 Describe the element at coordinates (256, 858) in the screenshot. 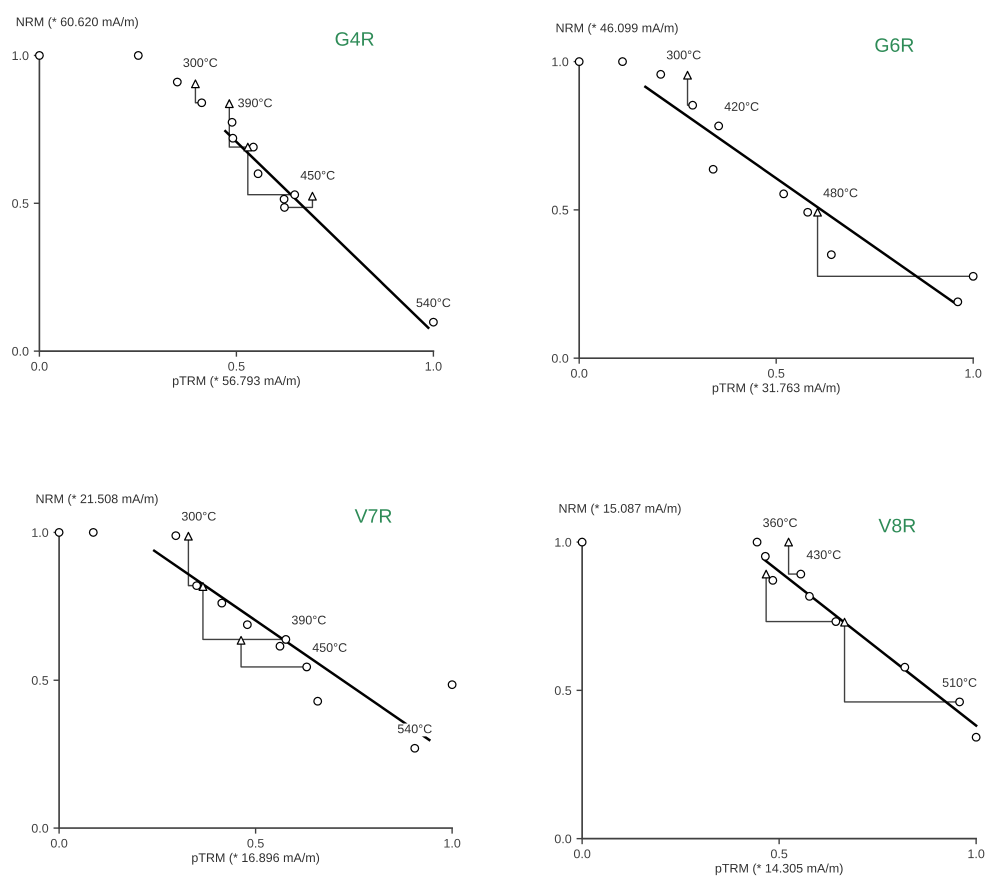

I see `x-axis-title: pTRM (* 16.896 mA/m)` at that location.